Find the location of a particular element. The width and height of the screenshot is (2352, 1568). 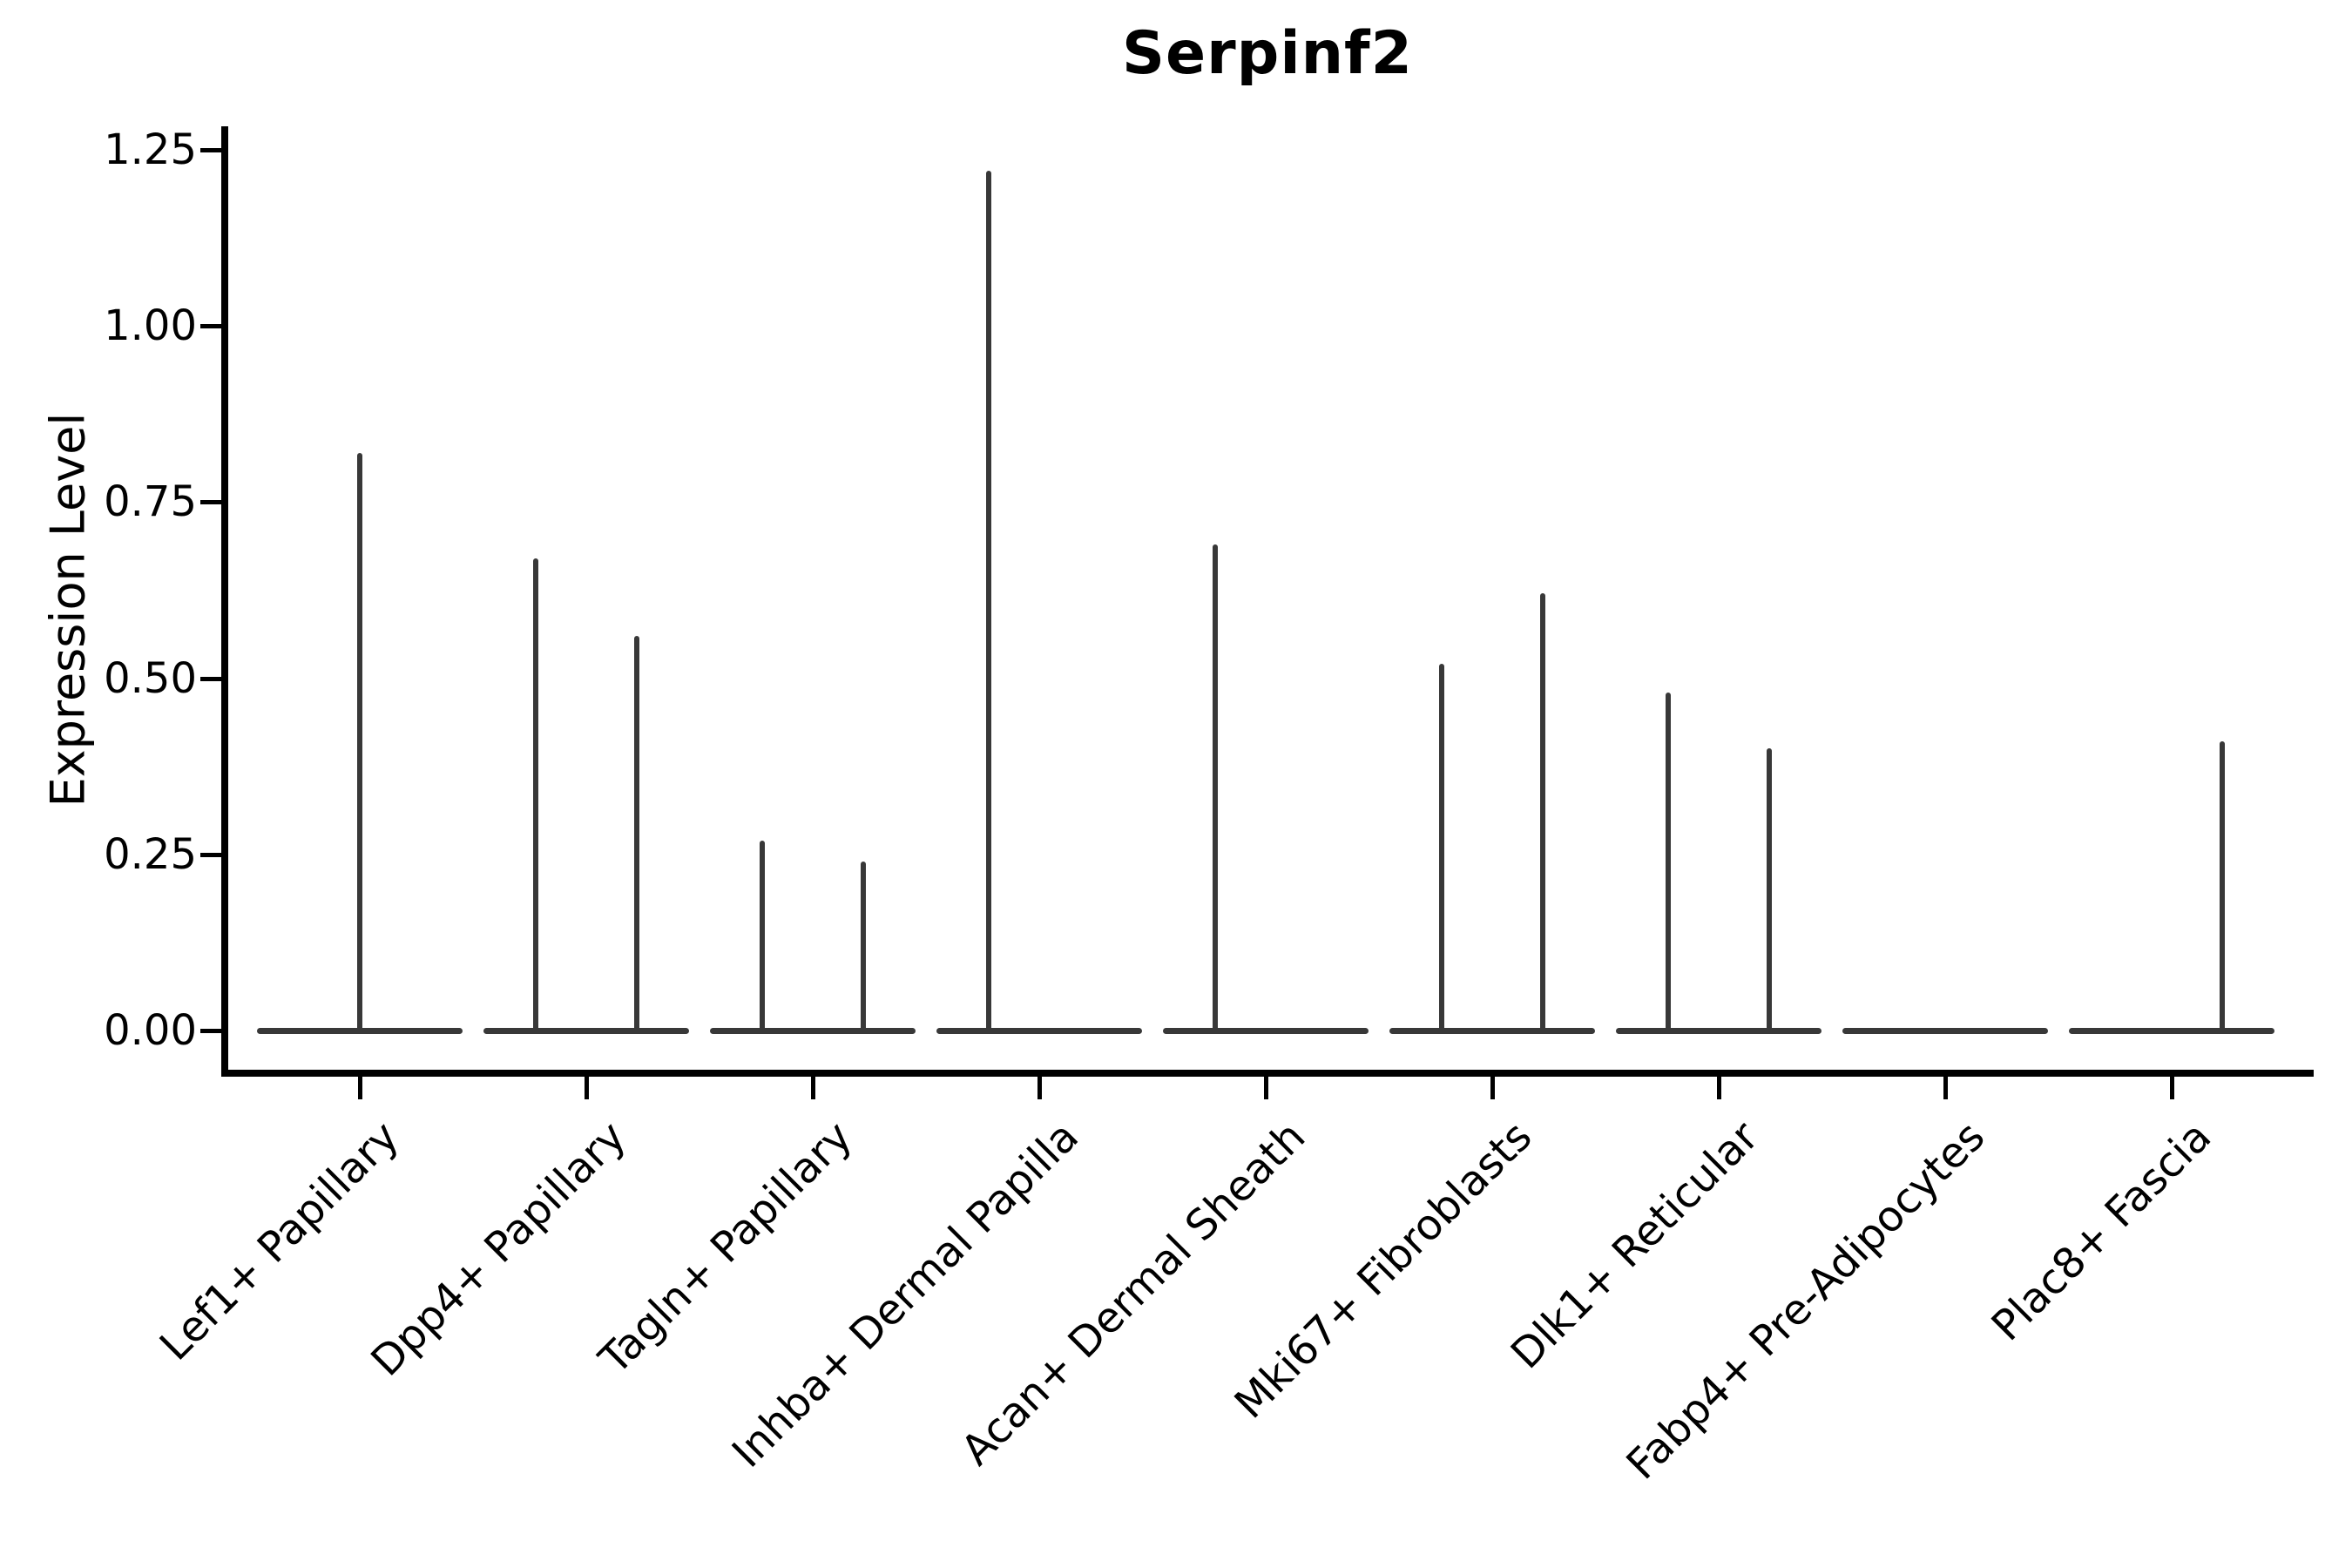

y-axis-label: Expression Level is located at coordinates (68, 610).